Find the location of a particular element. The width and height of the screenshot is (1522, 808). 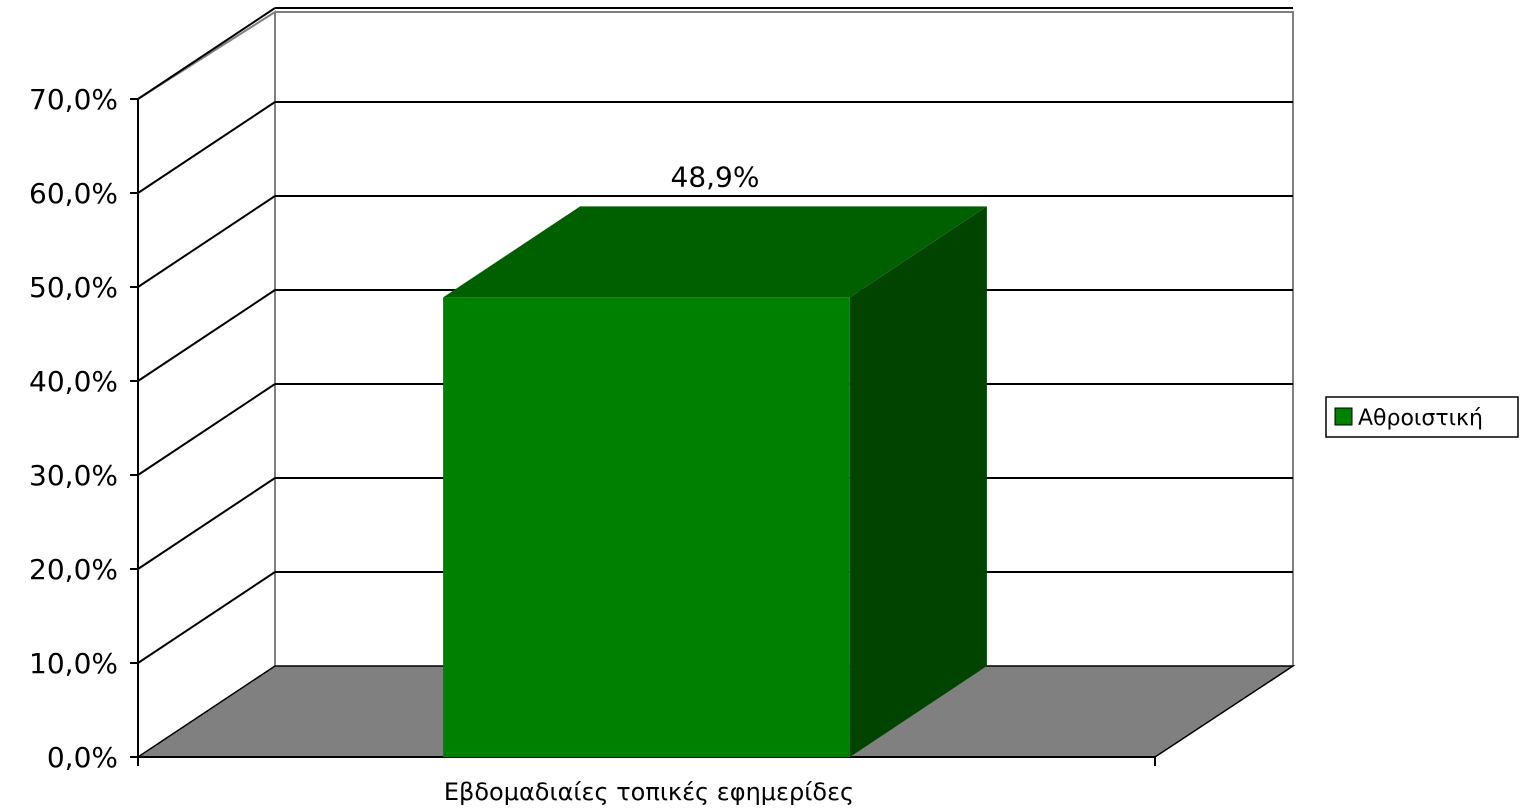

y-tick-label: 20,0% is located at coordinates (73, 569).